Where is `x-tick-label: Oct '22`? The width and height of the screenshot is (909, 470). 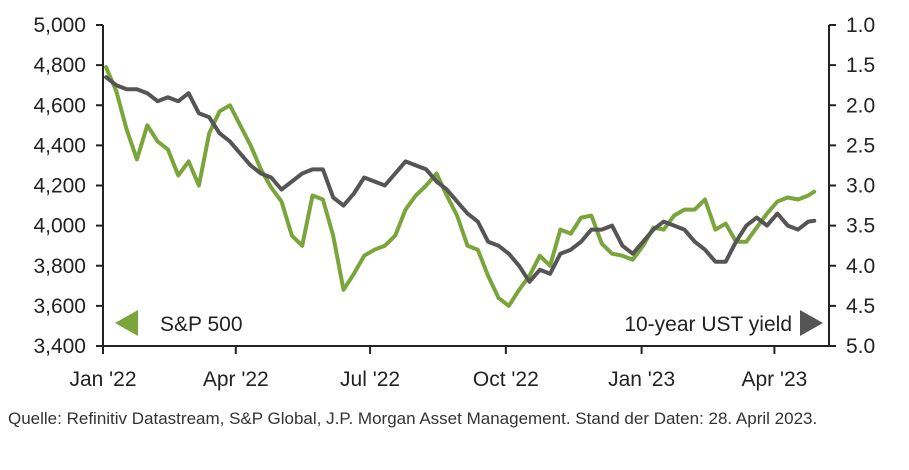
x-tick-label: Oct '22 is located at coordinates (506, 379).